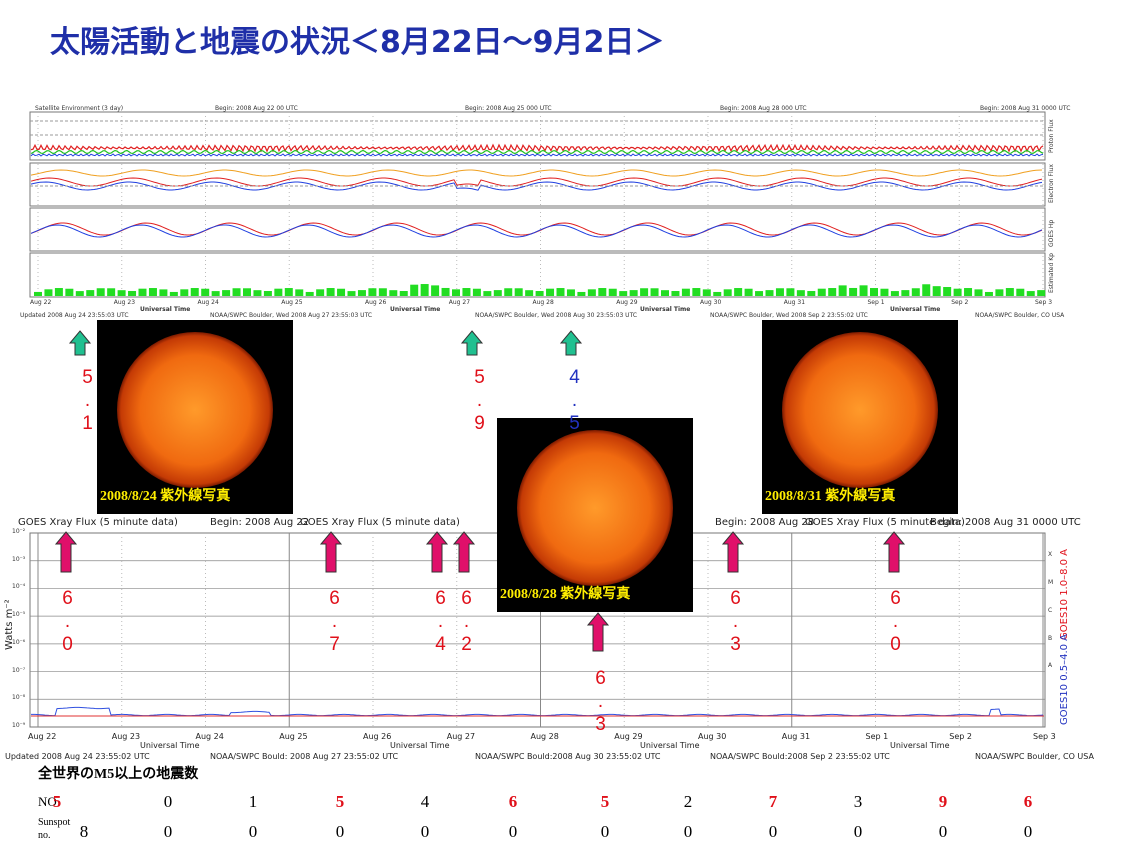 The width and height of the screenshot is (1135, 851). I want to click on chart-footer: NOAA/SWPC Bould:2008 Sep 2 23:55:02 UTC, so click(800, 756).